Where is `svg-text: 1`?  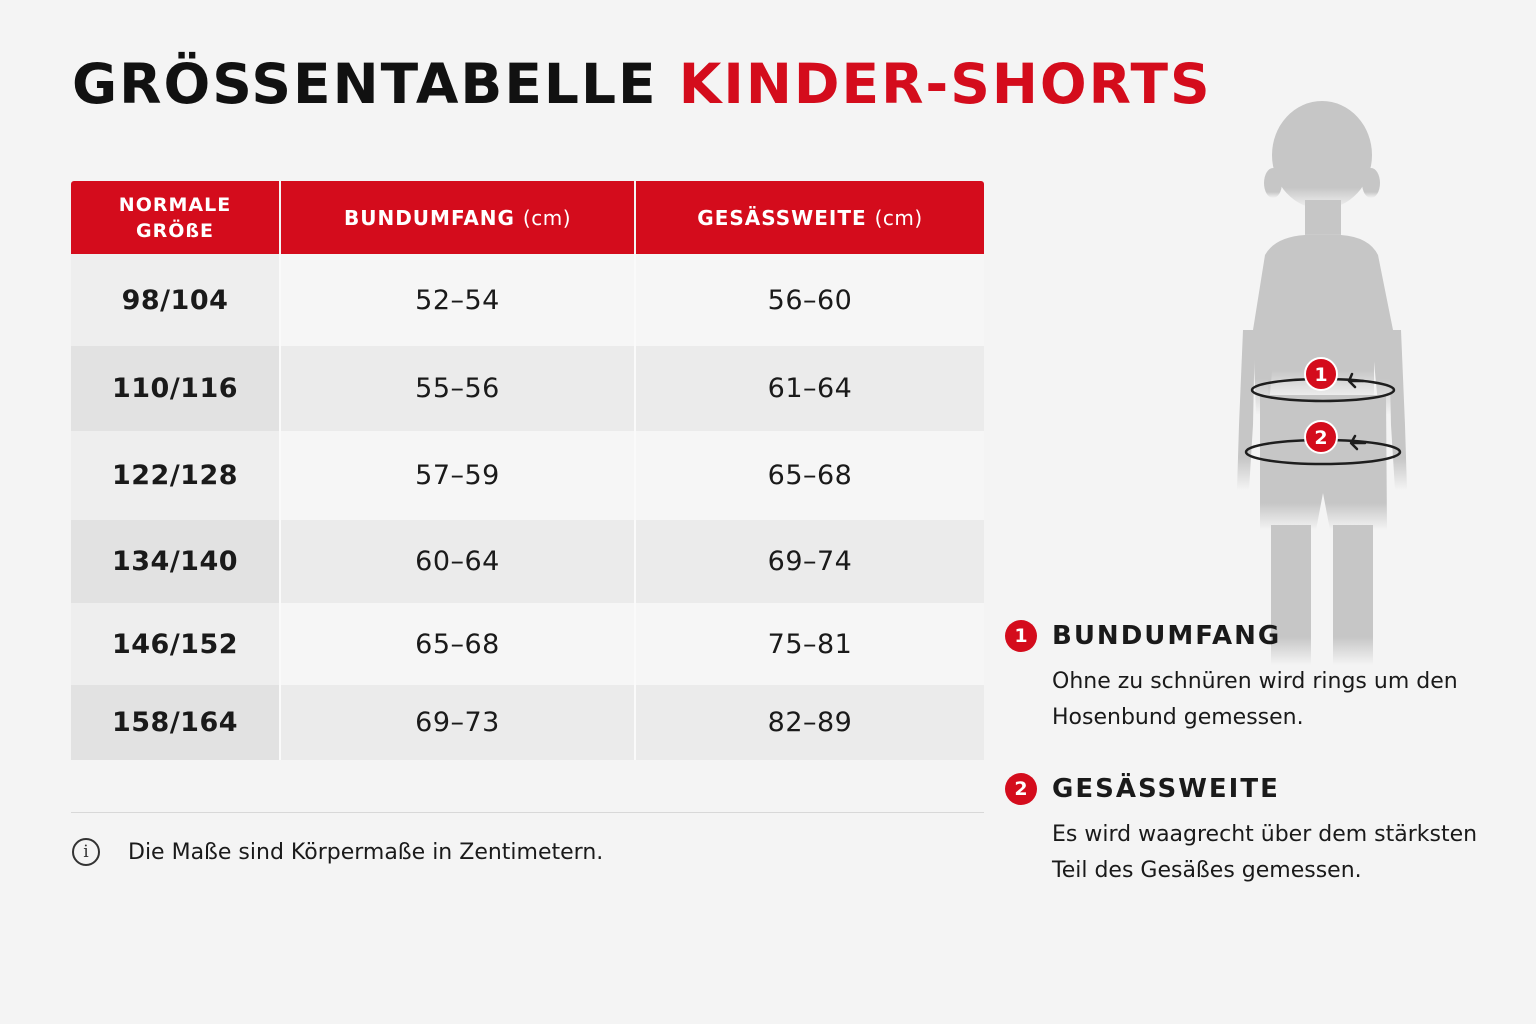 svg-text: 1 is located at coordinates (1320, 375).